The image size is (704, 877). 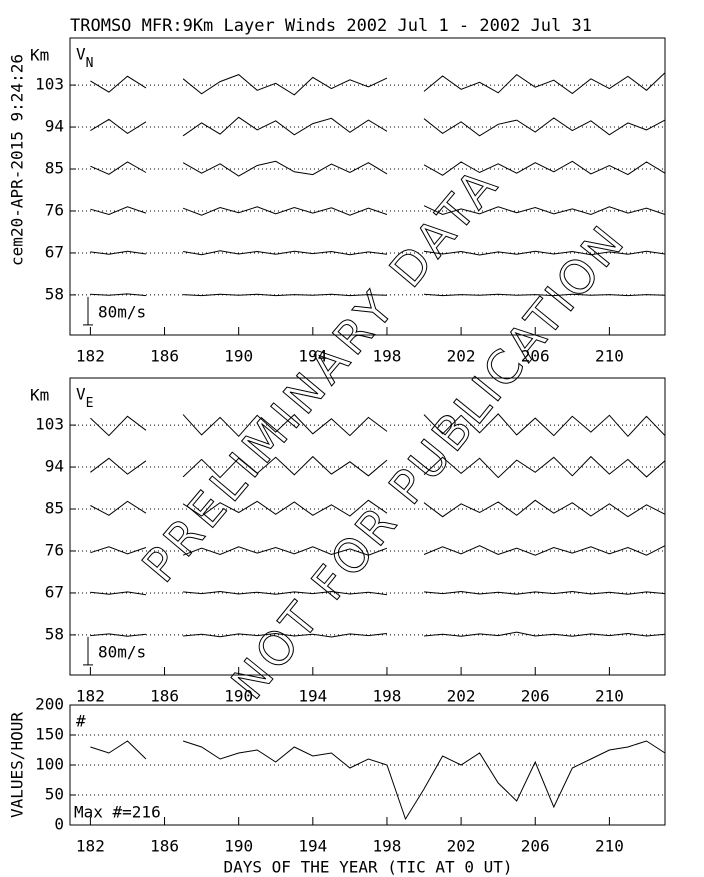 I want to click on y-tick-label: 0, so click(x=59, y=824).